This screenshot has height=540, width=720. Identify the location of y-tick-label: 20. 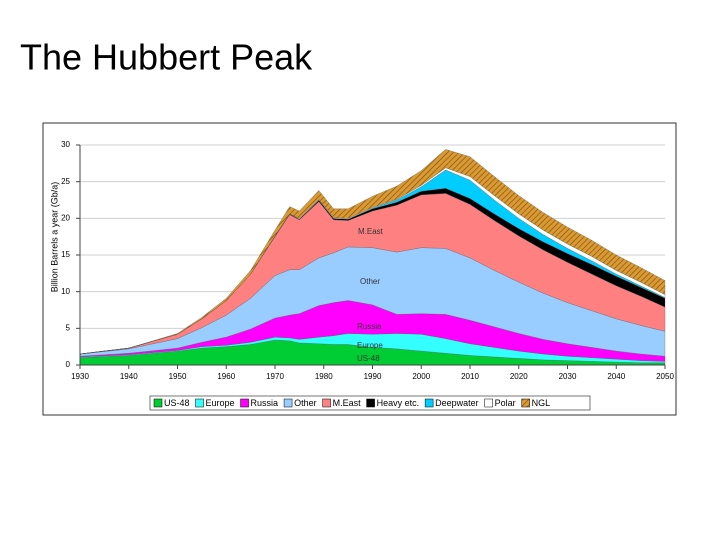
(65, 217).